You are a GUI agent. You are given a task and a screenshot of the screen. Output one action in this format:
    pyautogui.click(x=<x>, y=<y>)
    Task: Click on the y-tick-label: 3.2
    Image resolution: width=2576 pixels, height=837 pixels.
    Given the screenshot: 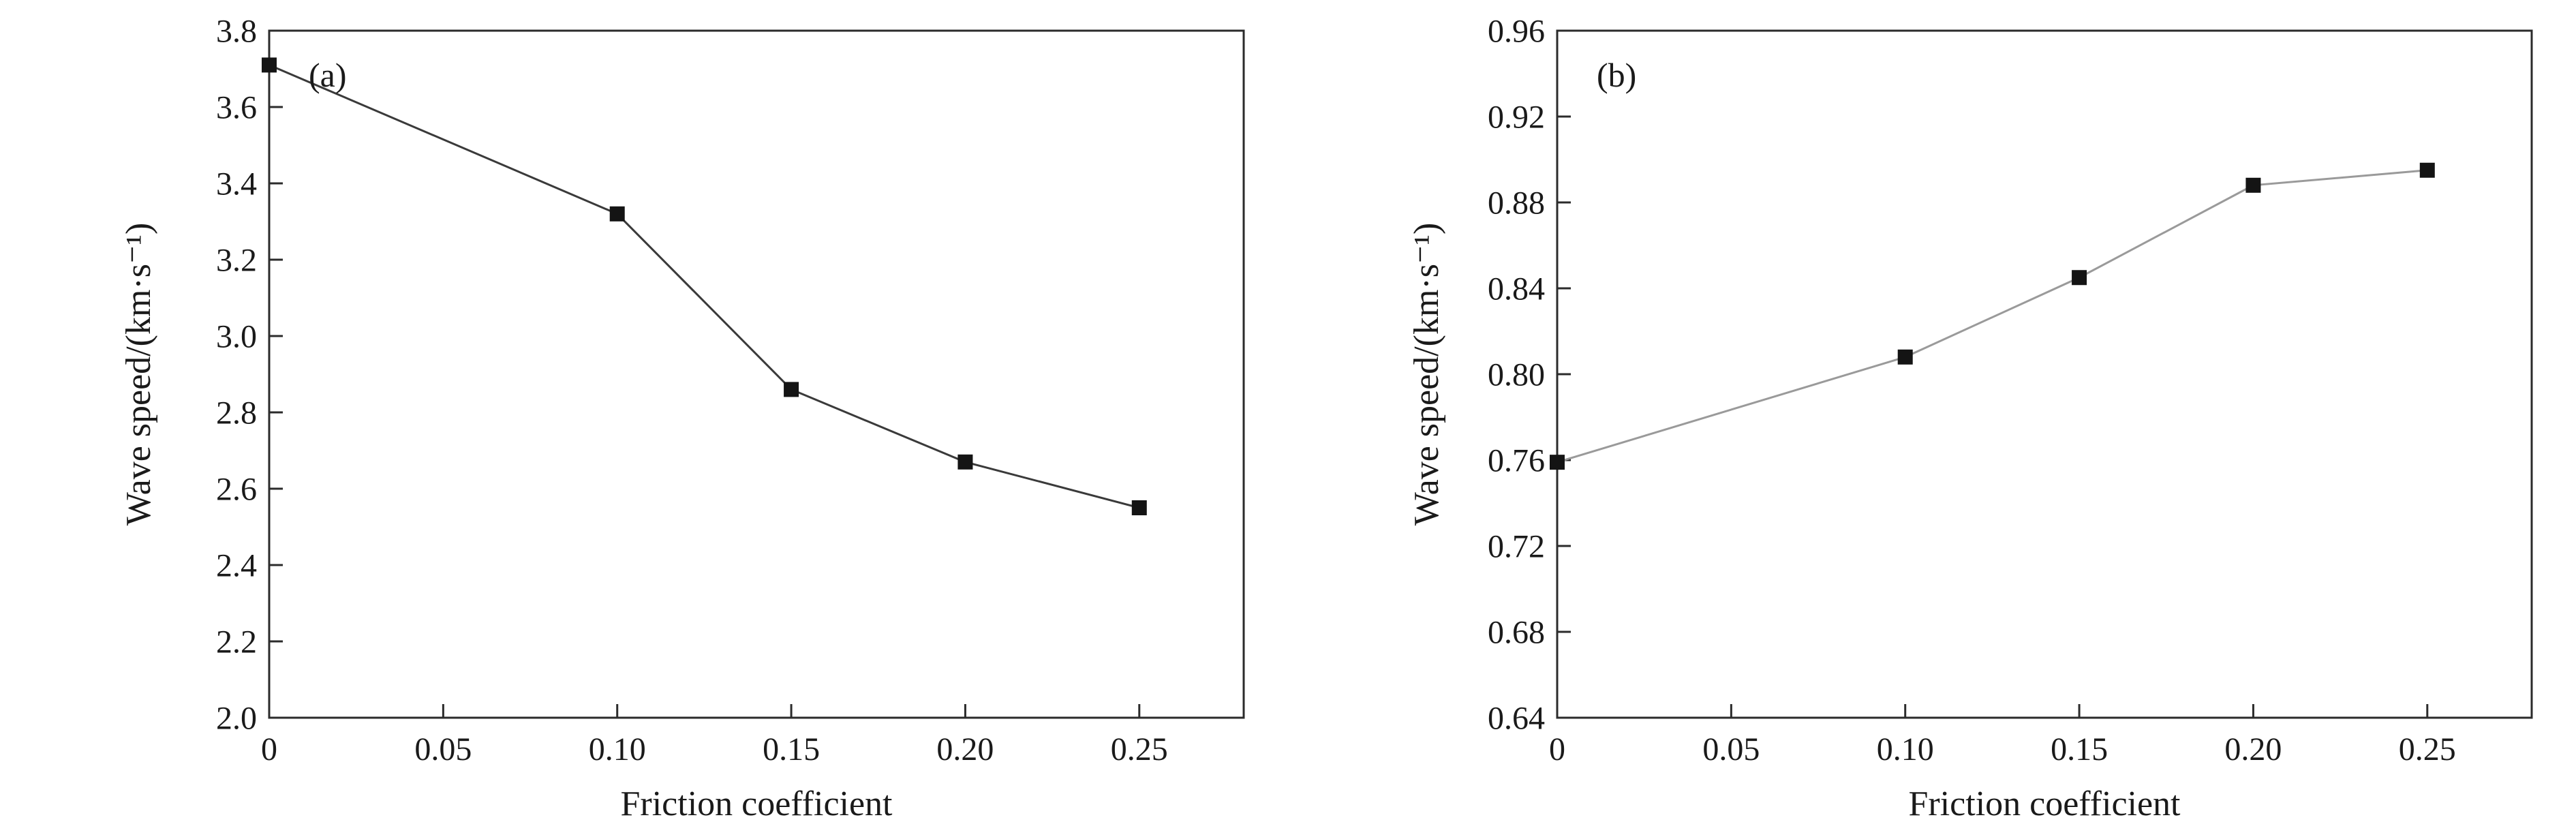 What is the action you would take?
    pyautogui.click(x=236, y=260)
    